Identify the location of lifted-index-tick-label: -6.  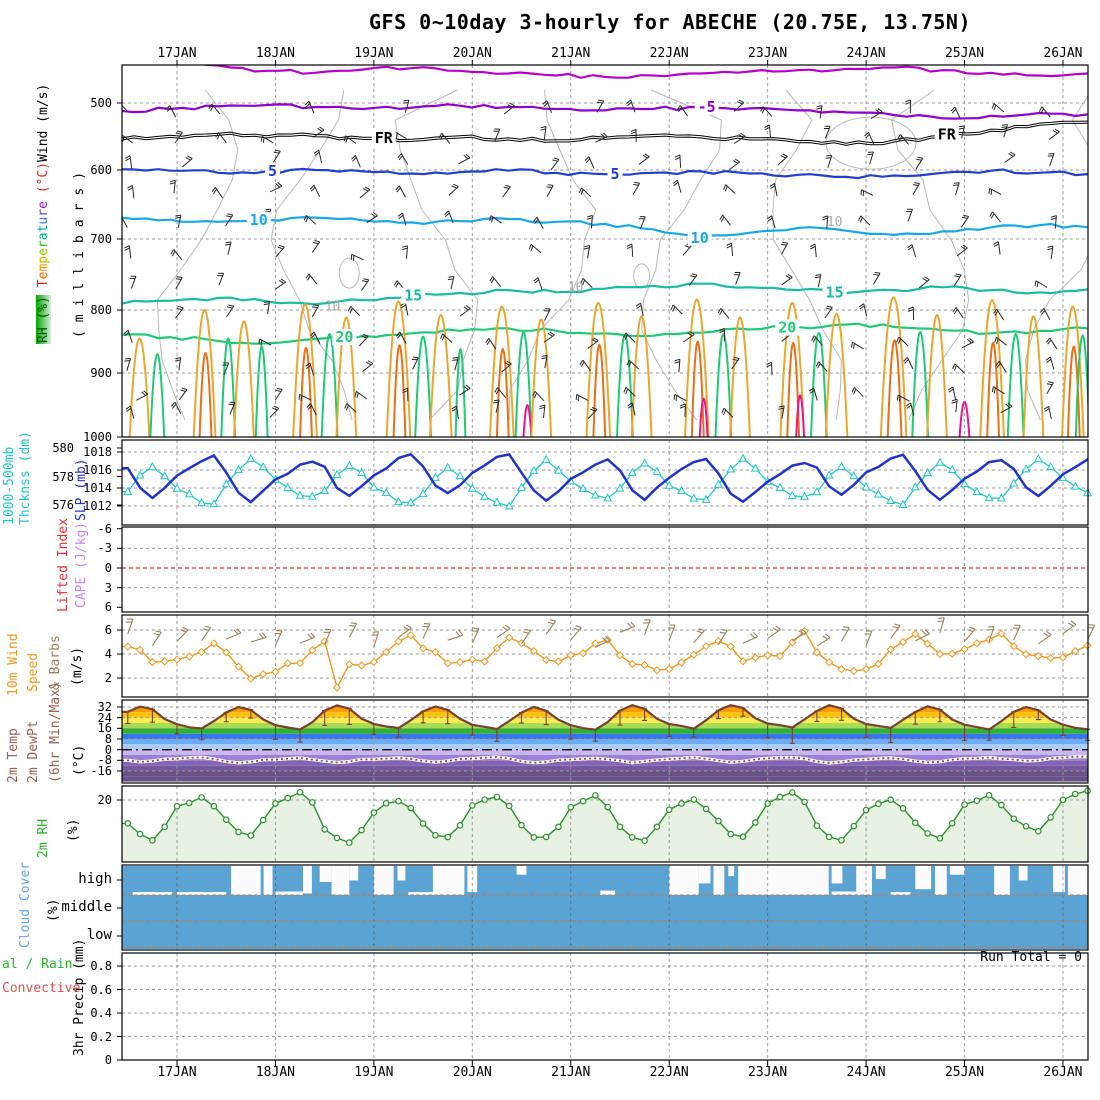
(104, 528).